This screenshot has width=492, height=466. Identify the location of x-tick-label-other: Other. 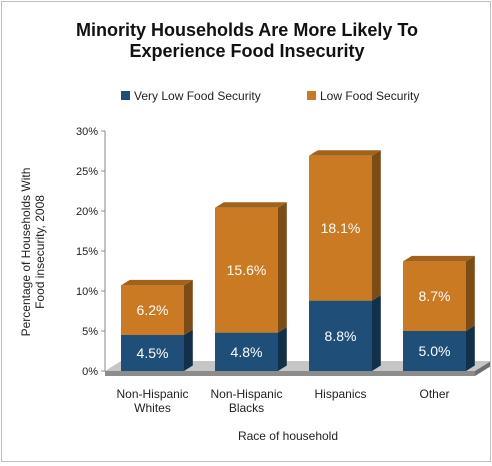
(434, 394).